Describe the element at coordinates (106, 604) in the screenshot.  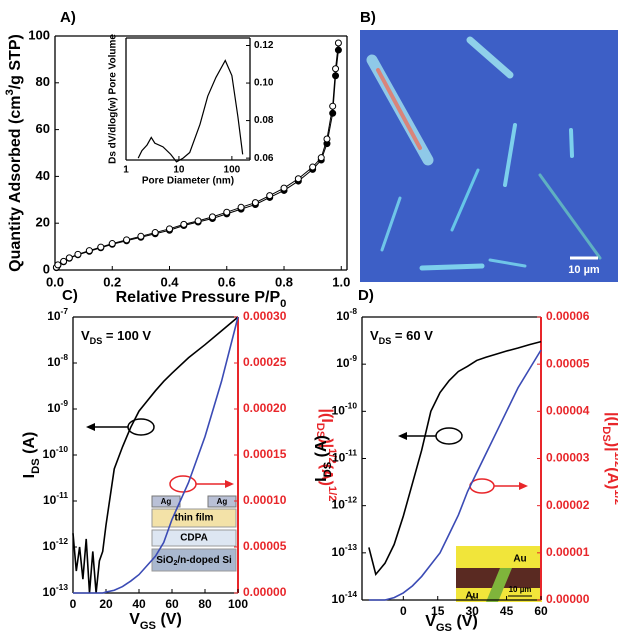
I see `x-tick-label: 20` at that location.